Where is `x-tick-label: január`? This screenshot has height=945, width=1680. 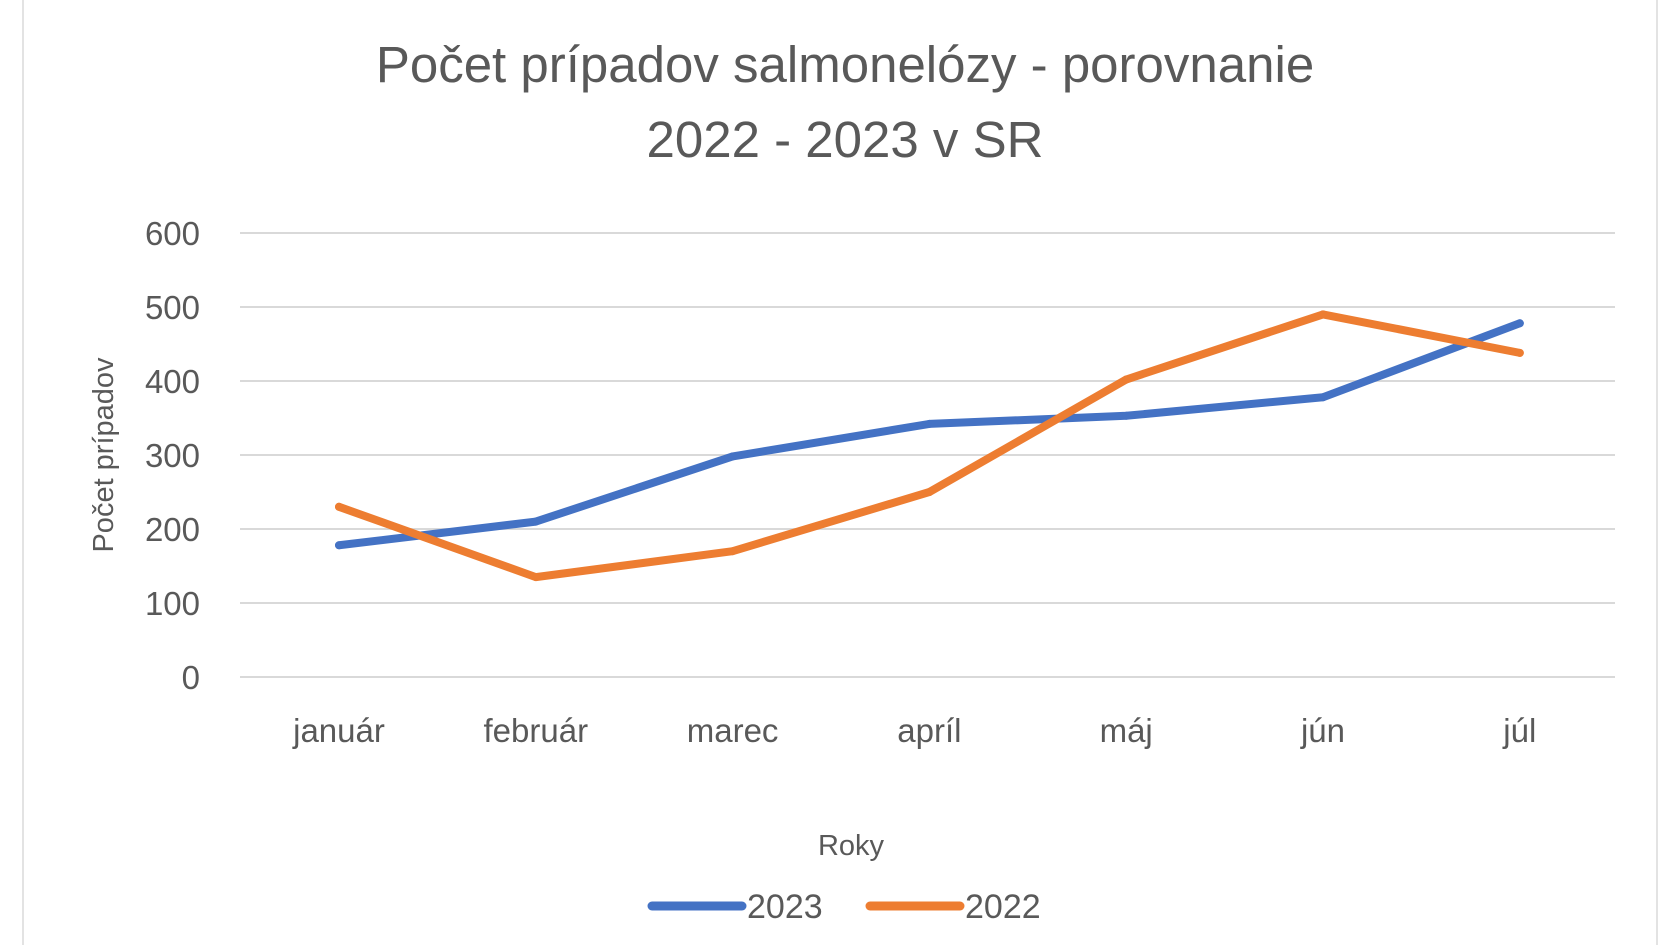 x-tick-label: január is located at coordinates (338, 730).